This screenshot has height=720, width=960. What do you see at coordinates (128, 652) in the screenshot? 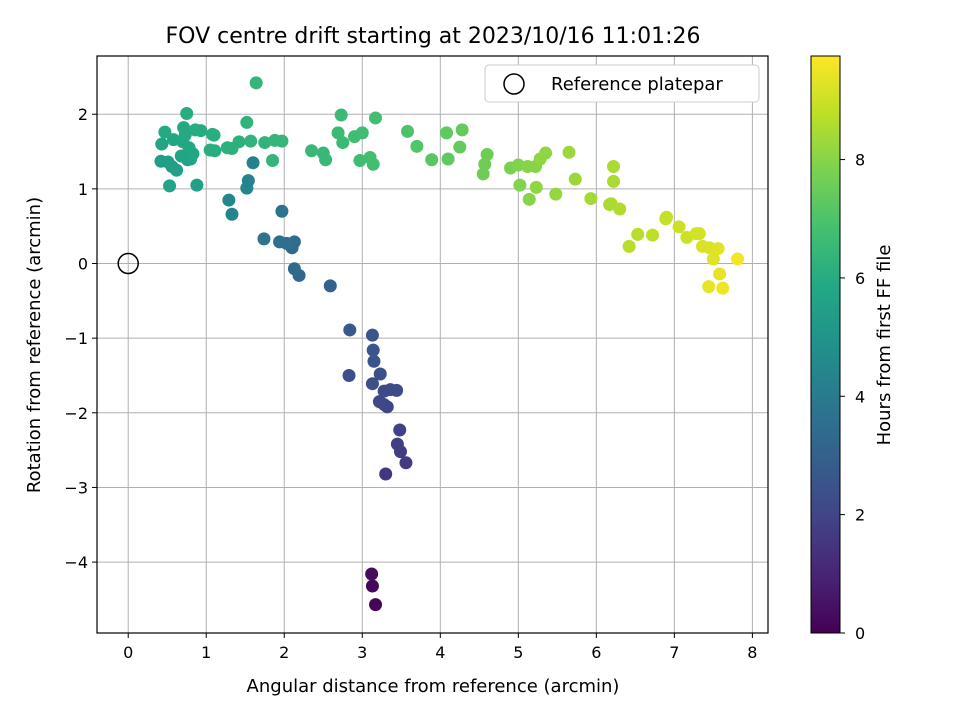
I see `x-tick-label: 0` at bounding box center [128, 652].